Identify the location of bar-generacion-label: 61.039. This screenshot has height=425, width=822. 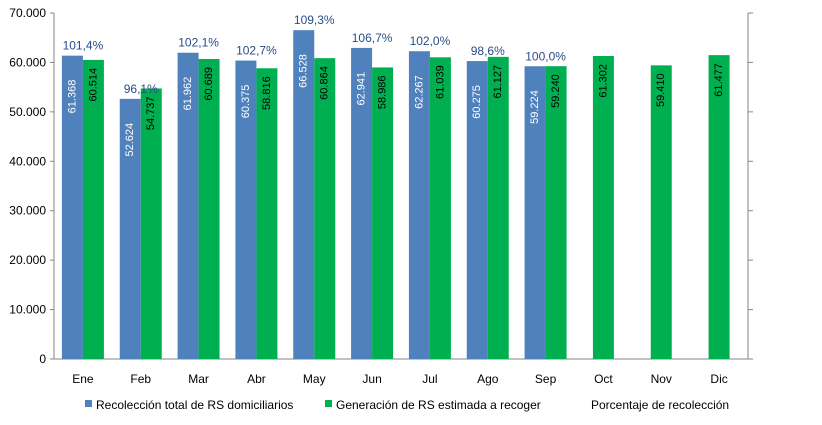
(440, 82).